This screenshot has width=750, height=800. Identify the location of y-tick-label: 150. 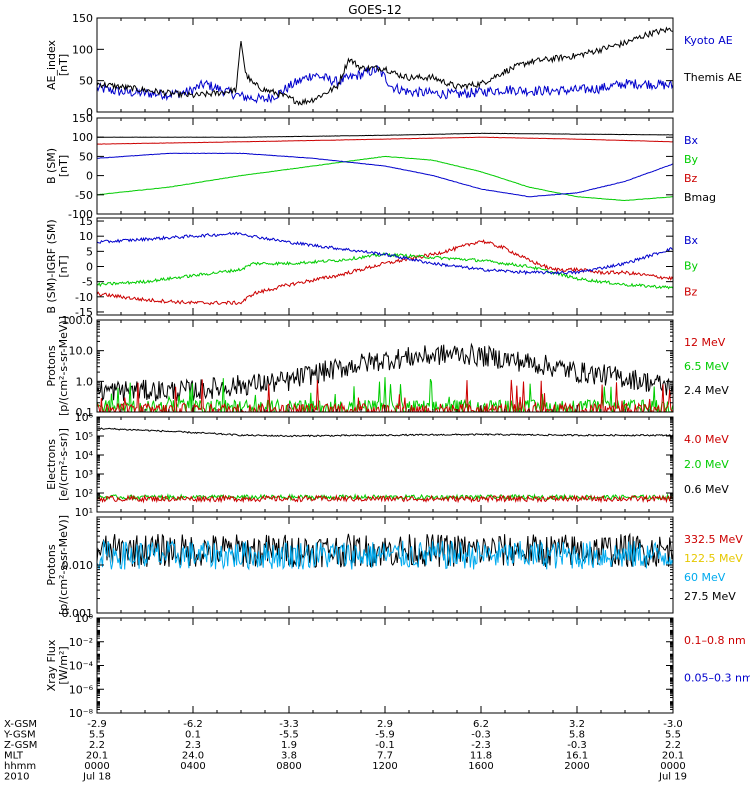
(82, 118).